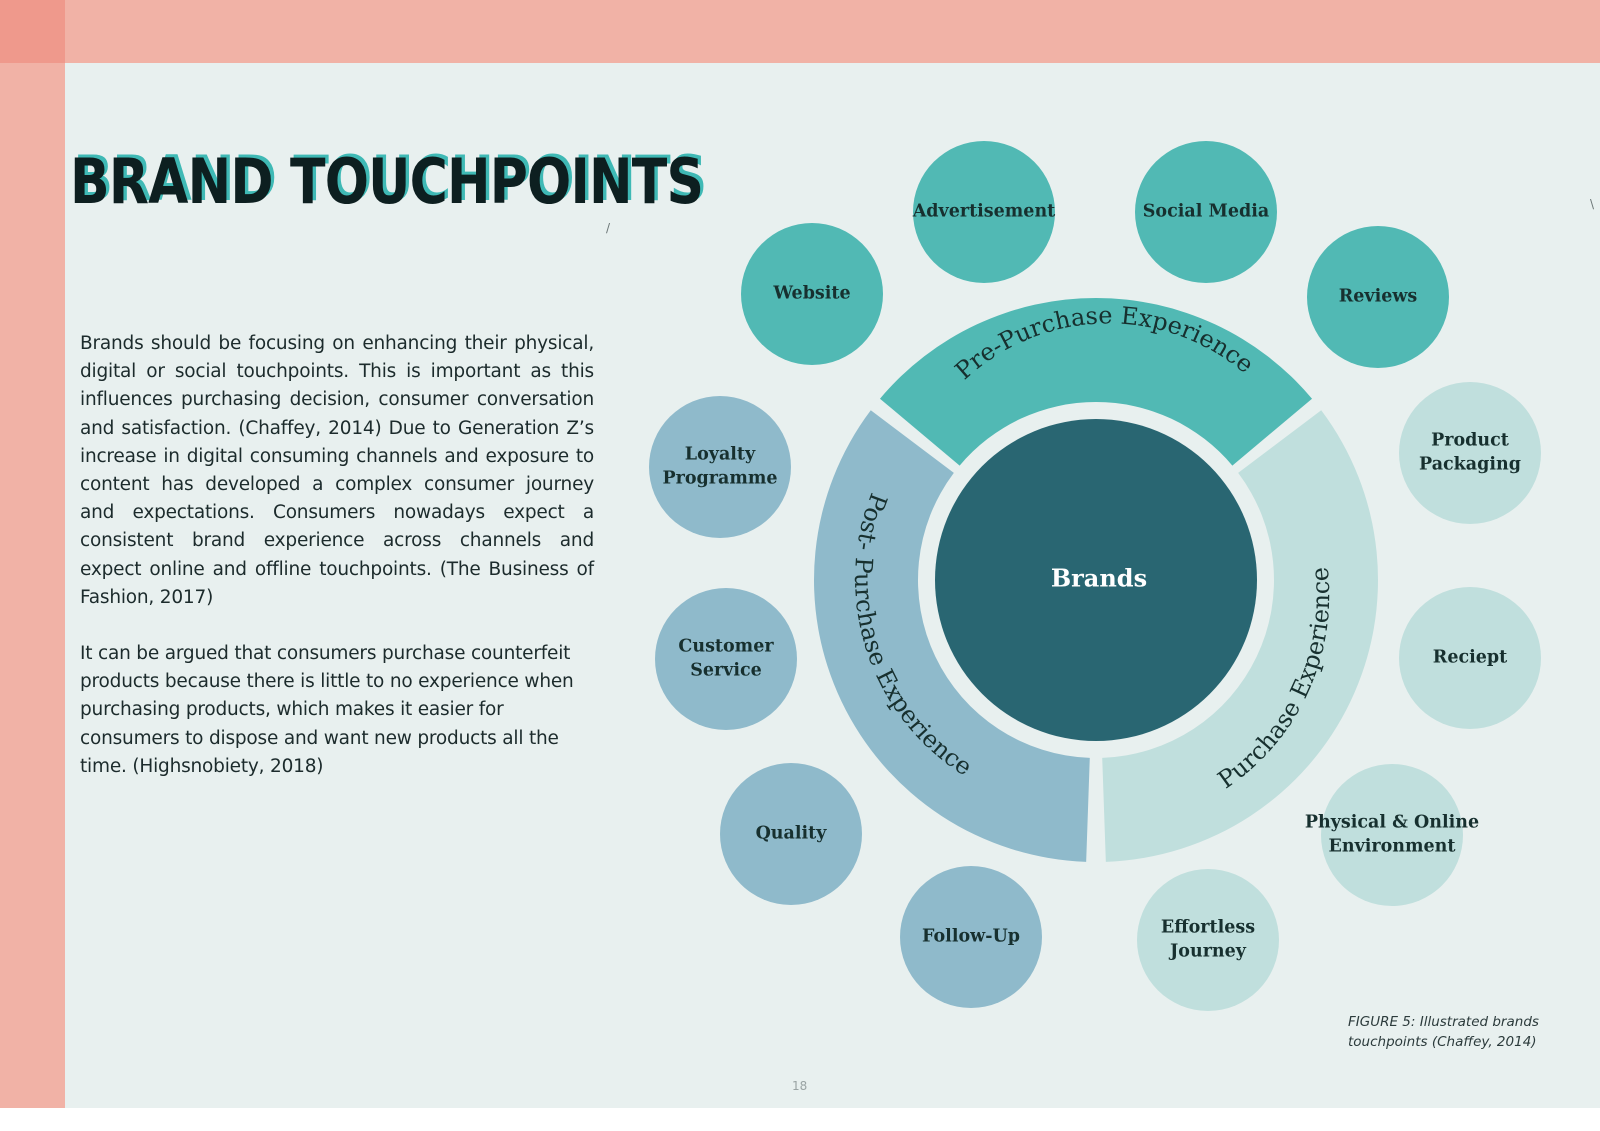  What do you see at coordinates (608, 228) in the screenshot?
I see `stray-mark: /` at bounding box center [608, 228].